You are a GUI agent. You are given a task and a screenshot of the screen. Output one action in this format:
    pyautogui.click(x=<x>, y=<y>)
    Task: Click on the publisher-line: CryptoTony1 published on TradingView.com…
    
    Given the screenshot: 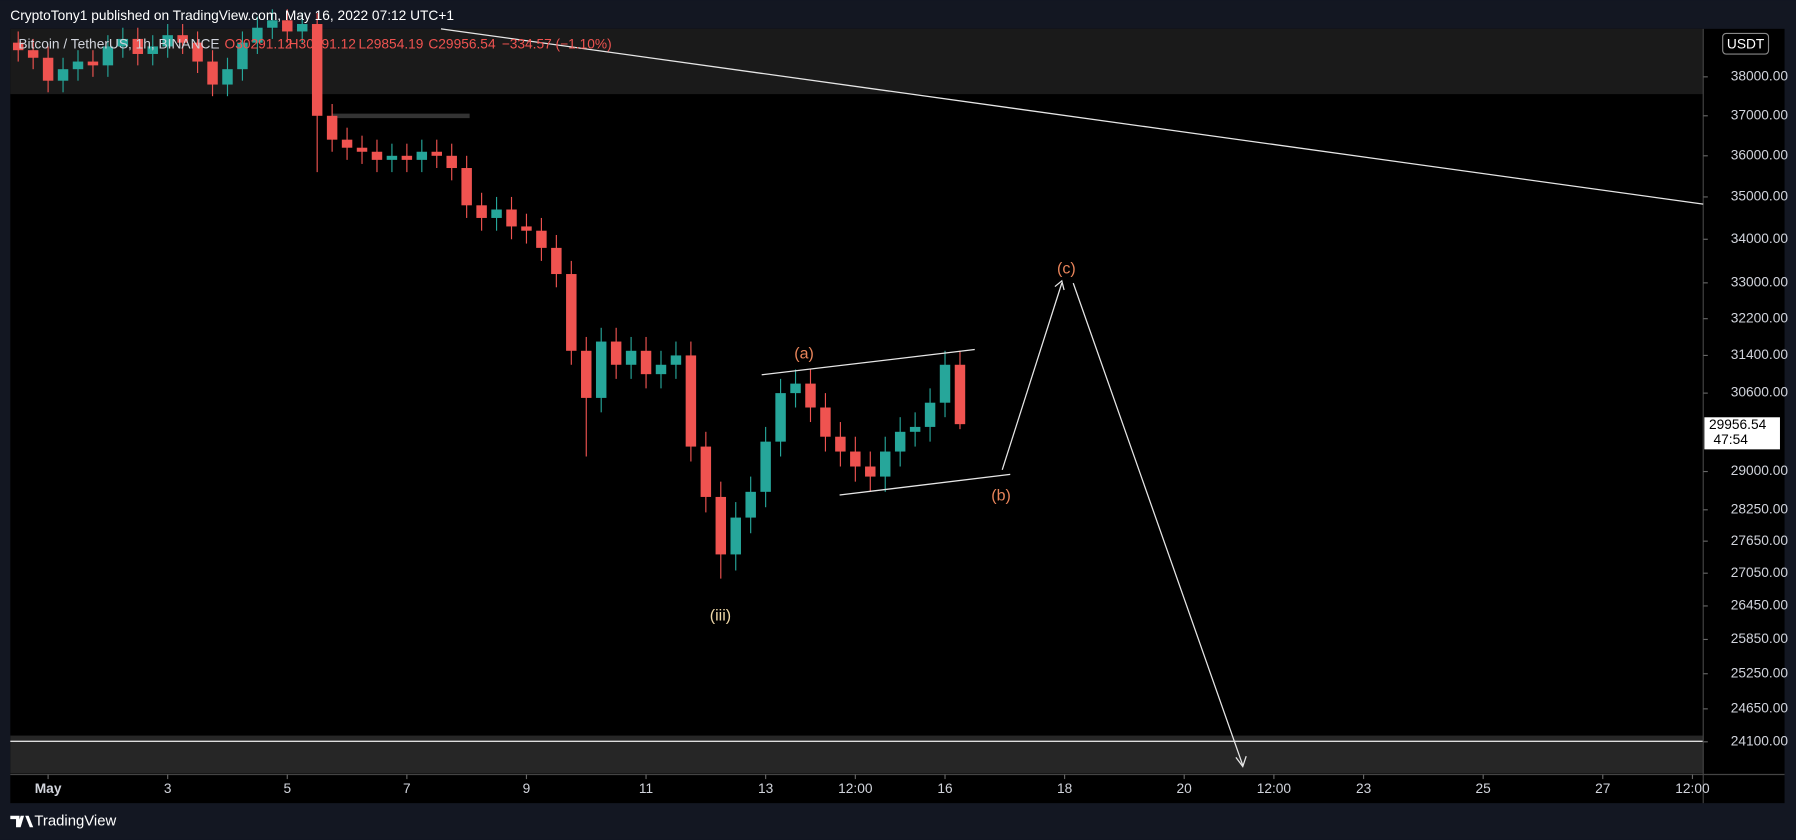 What is the action you would take?
    pyautogui.click(x=232, y=15)
    